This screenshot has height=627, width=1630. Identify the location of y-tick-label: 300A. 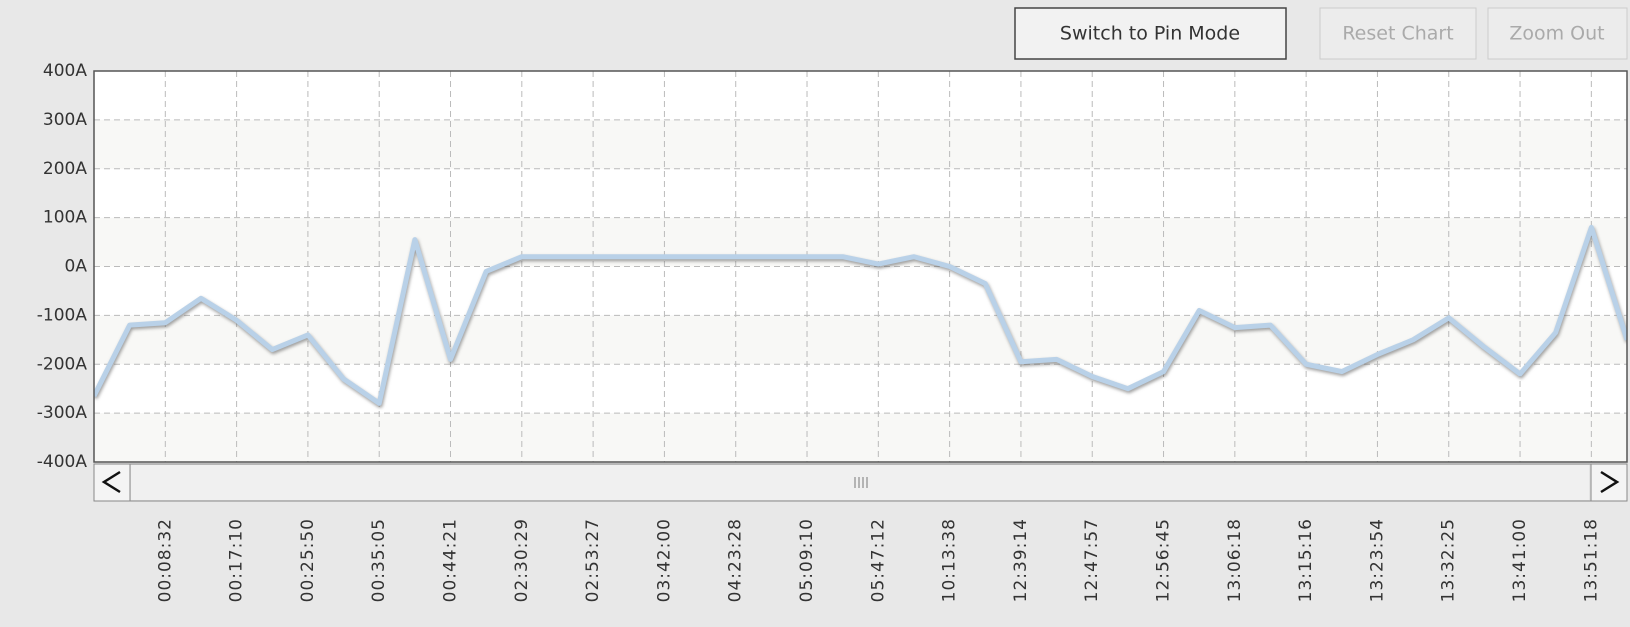
(65, 120).